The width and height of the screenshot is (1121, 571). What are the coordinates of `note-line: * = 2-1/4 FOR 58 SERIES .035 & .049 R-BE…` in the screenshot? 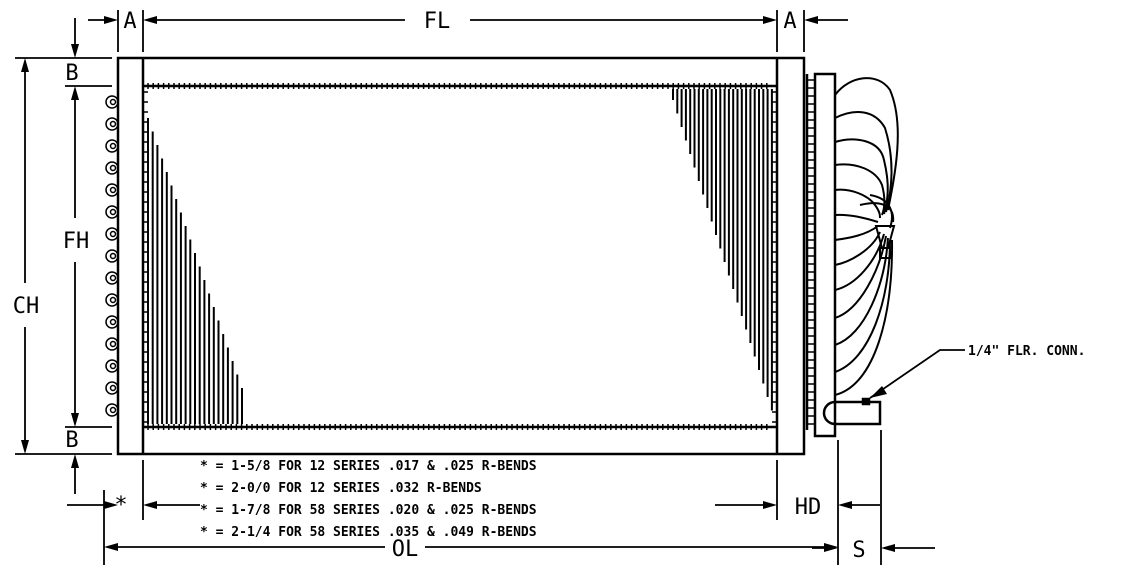 It's located at (368, 532).